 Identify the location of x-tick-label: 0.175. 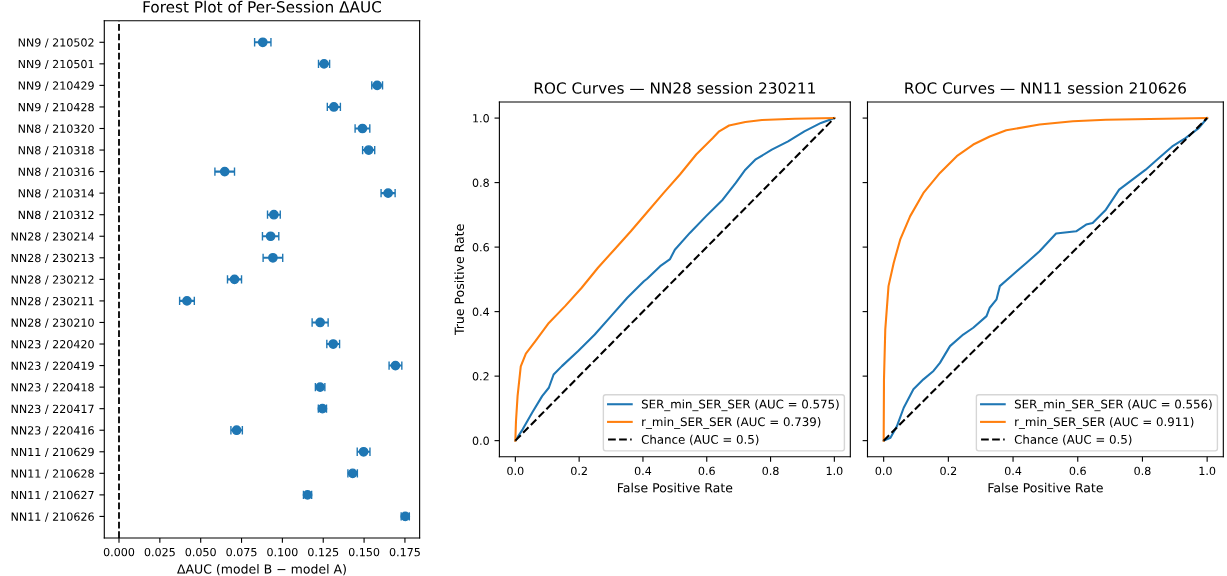
(404, 552).